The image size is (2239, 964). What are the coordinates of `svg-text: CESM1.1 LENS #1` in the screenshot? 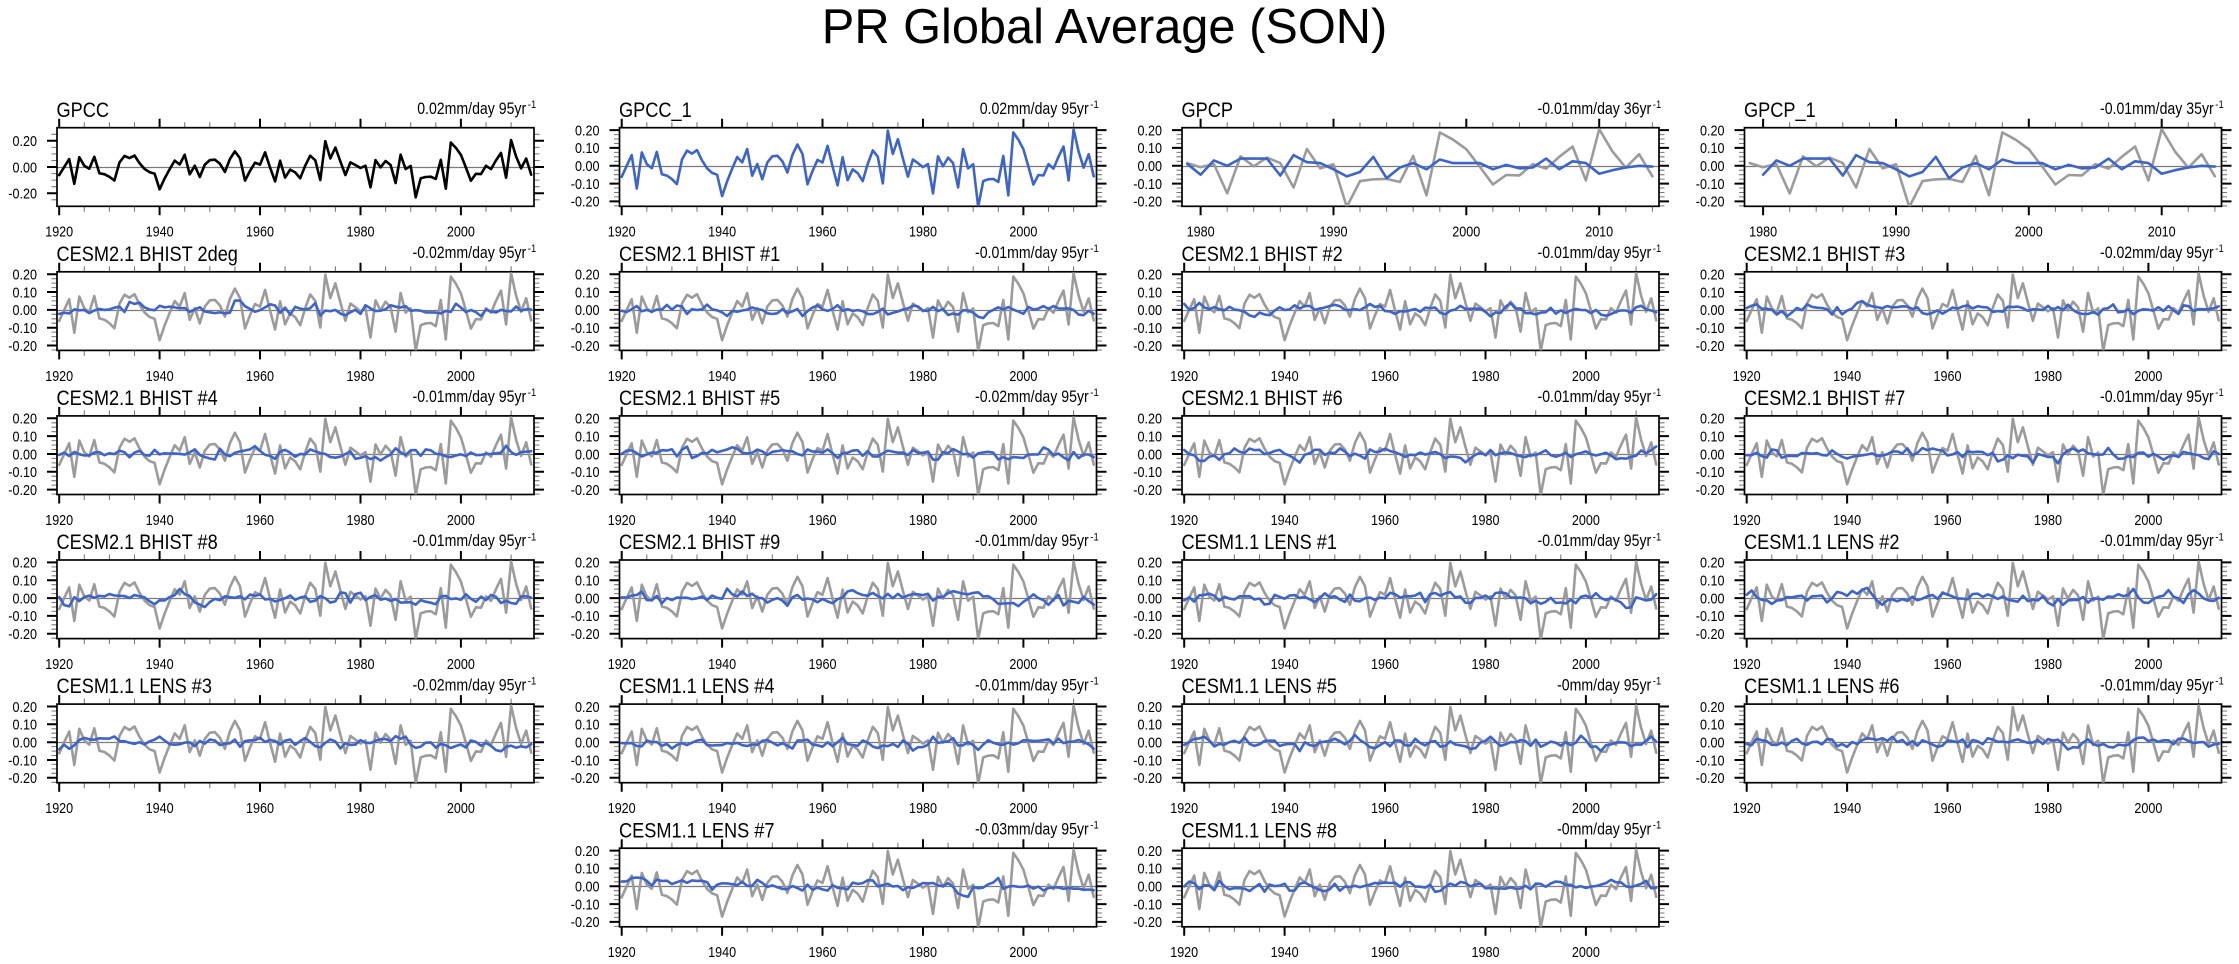 It's located at (1260, 542).